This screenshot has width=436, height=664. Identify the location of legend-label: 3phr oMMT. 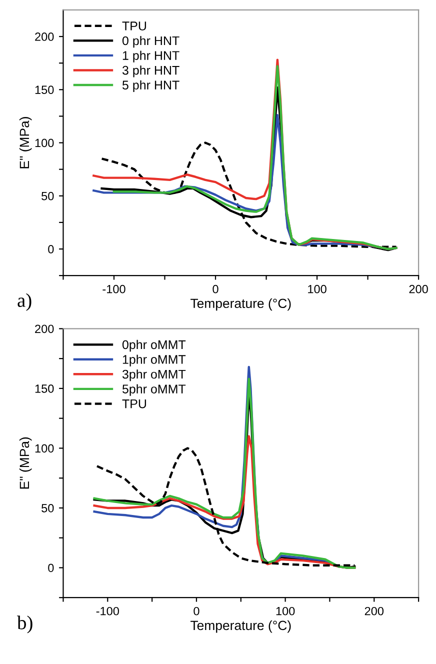
(154, 375).